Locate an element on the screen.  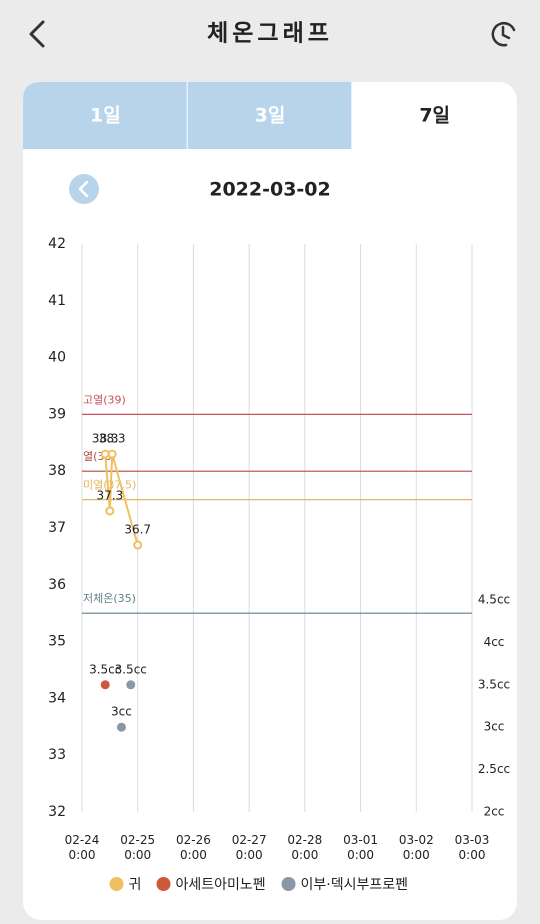
tab-label: 7일 is located at coordinates (434, 116).